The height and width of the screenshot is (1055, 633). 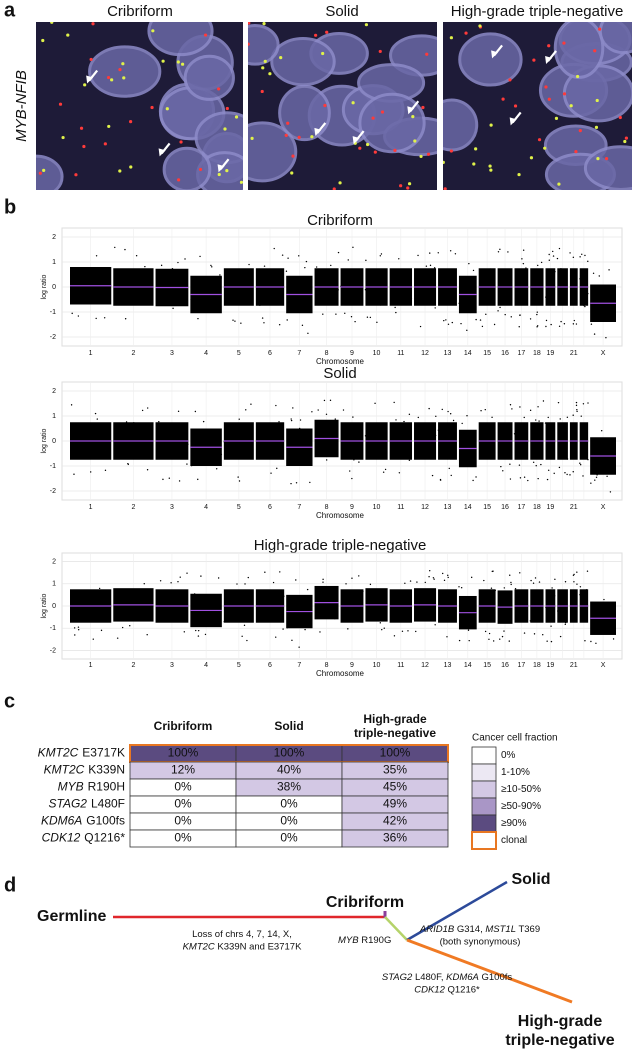 What do you see at coordinates (318, 131) in the screenshot?
I see `arrow-head` at bounding box center [318, 131].